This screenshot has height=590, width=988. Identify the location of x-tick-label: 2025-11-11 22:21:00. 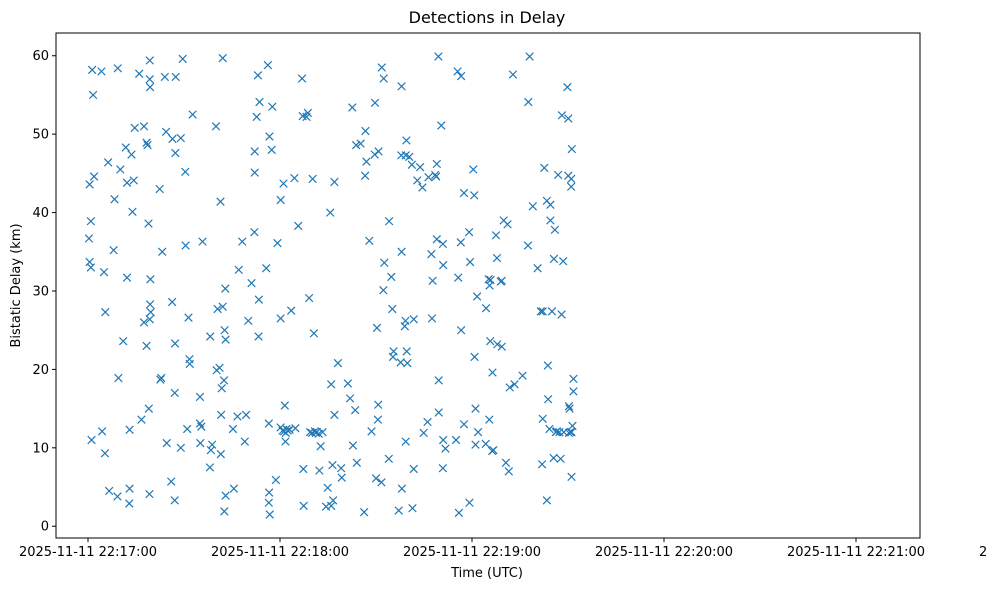
(856, 552).